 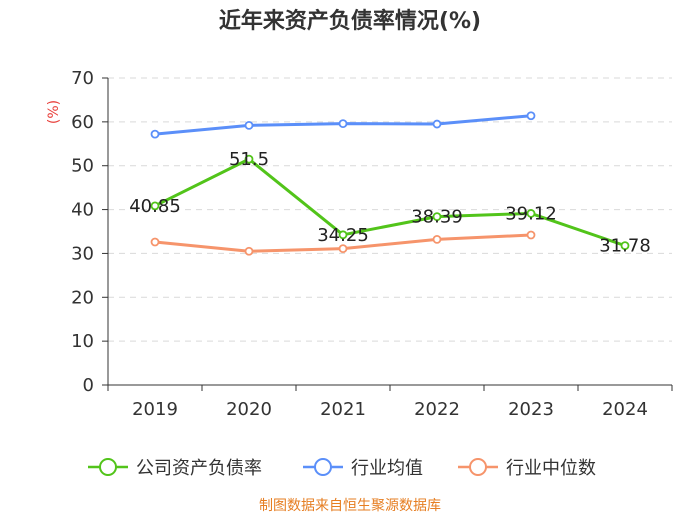 What do you see at coordinates (54, 112) in the screenshot?
I see `y-axis-unit-label: (%)` at bounding box center [54, 112].